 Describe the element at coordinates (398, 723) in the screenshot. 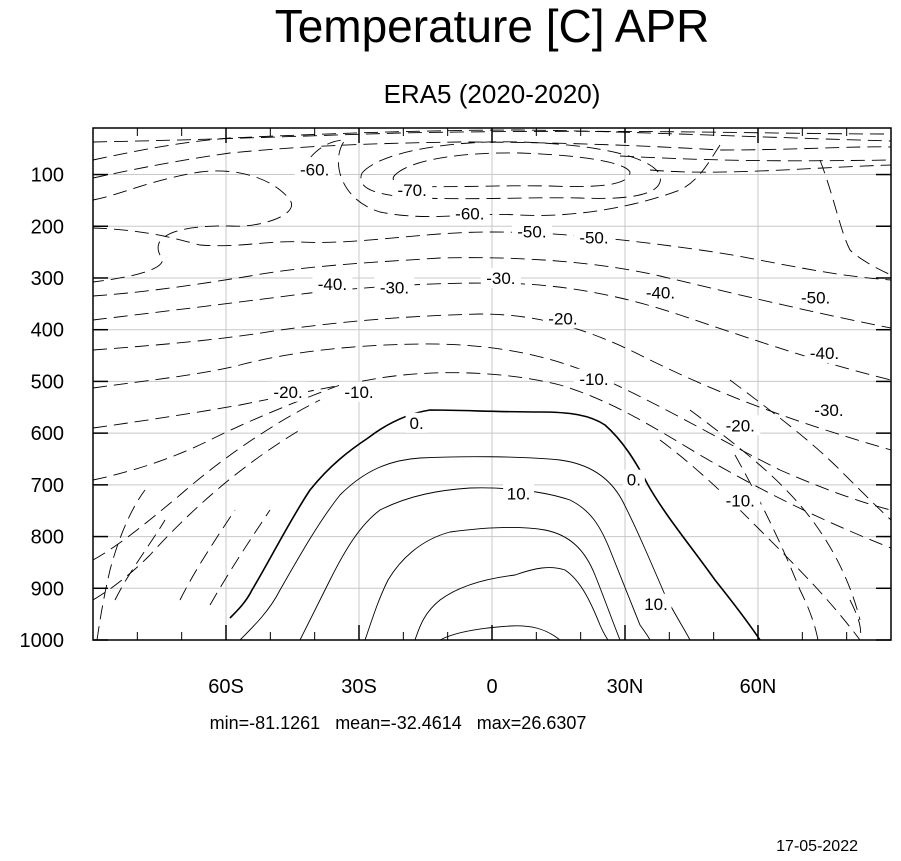

I see `statistics-line: min=-81.1261 mean=-32.4614 max=26.6307` at that location.